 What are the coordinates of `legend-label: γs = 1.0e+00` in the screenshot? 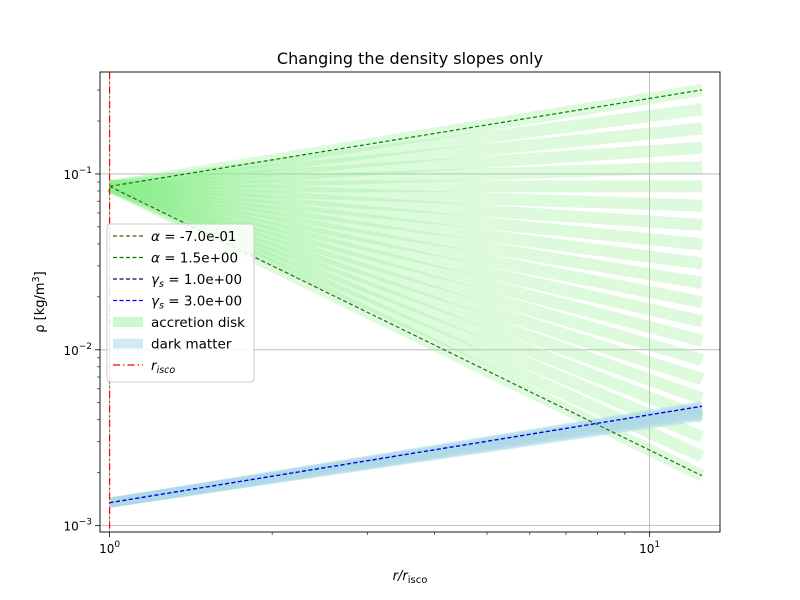 It's located at (196, 281).